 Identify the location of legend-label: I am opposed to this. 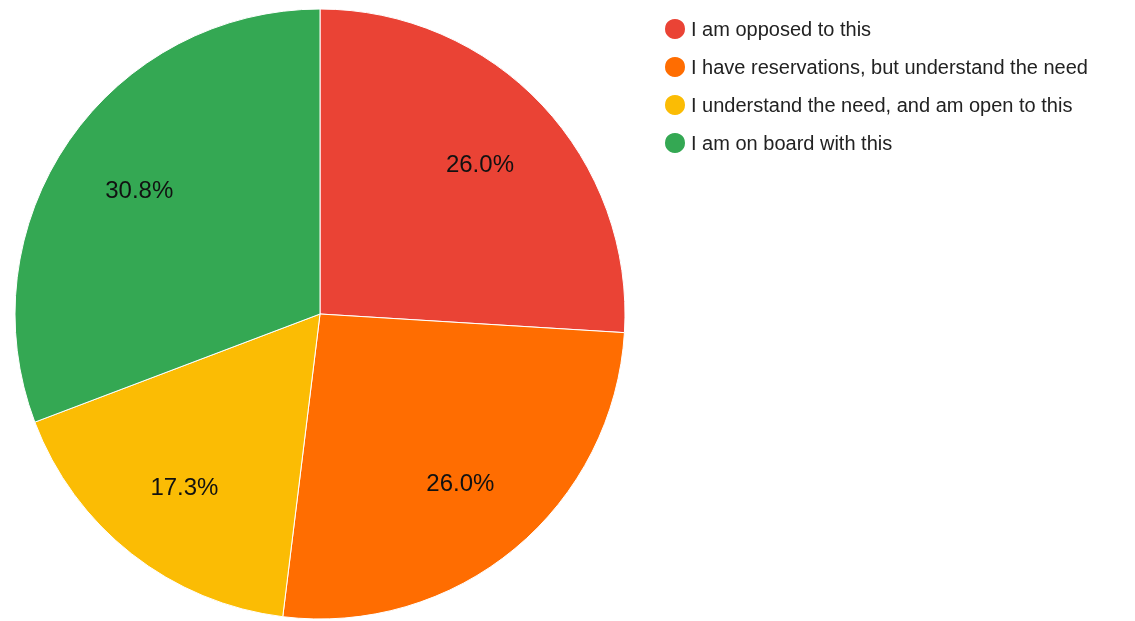
(781, 29).